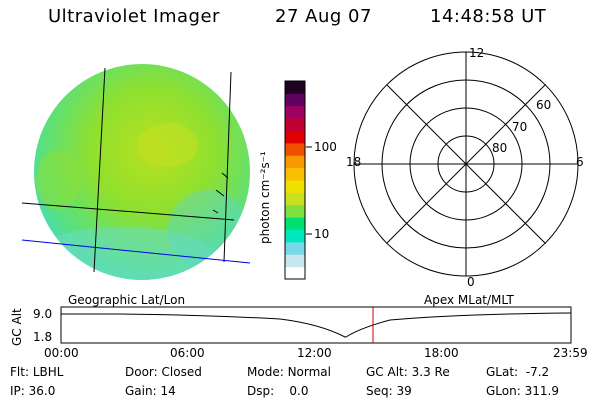 The height and width of the screenshot is (400, 600). I want to click on mlt-label-18: 18, so click(354, 162).